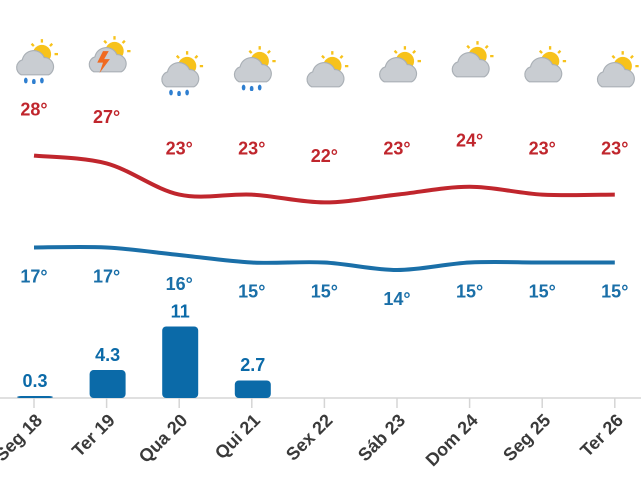 This screenshot has height=491, width=641. What do you see at coordinates (163, 438) in the screenshot?
I see `day-label: Qua 20` at bounding box center [163, 438].